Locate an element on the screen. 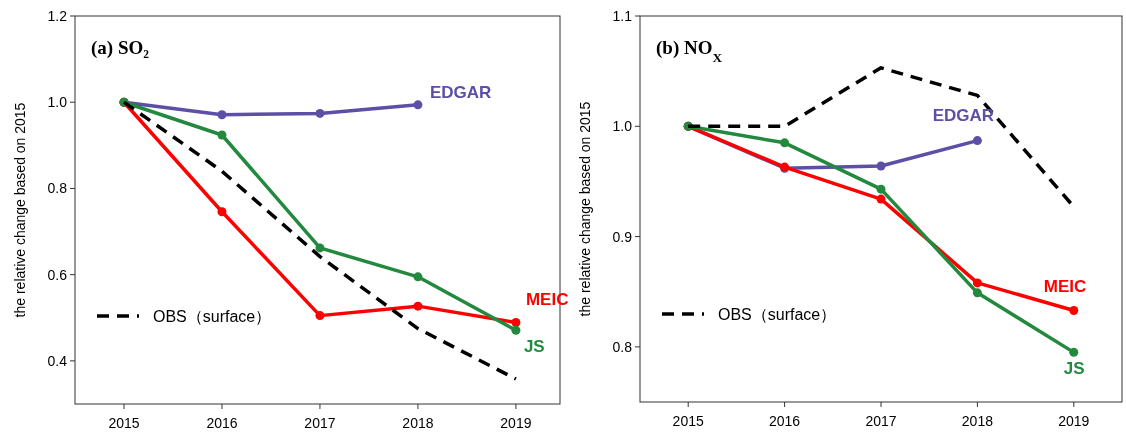  text: (a) SO₂ is located at coordinates (120, 48).